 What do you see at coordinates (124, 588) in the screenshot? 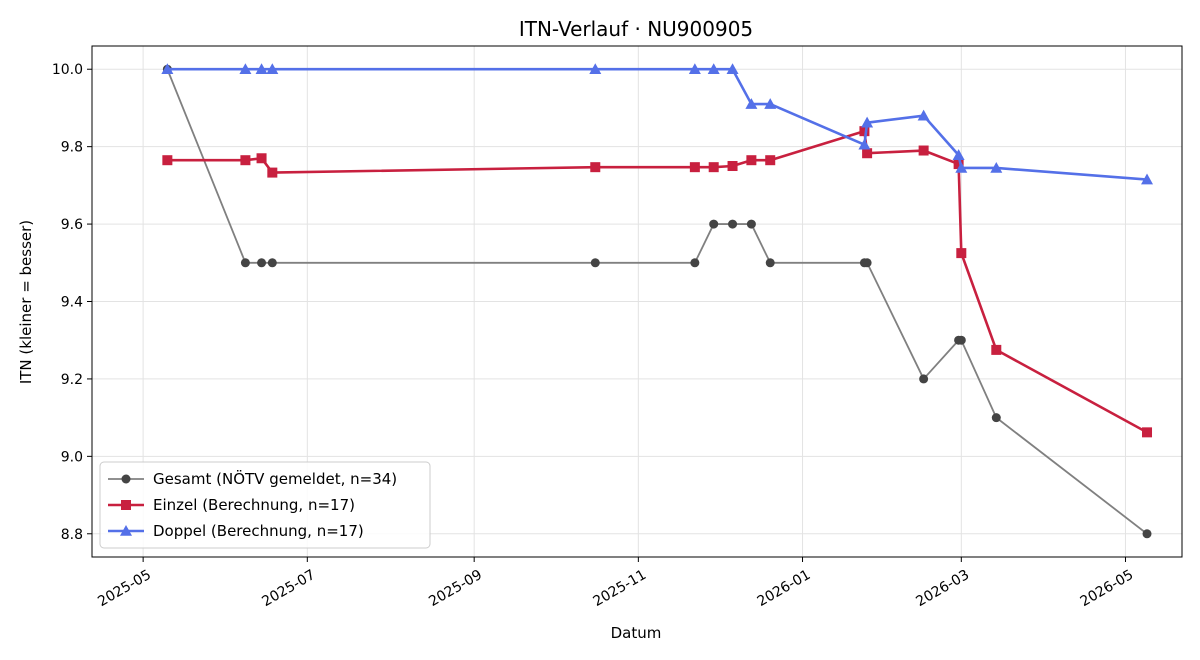
I see `x-tick-label: 2025-05` at bounding box center [124, 588].